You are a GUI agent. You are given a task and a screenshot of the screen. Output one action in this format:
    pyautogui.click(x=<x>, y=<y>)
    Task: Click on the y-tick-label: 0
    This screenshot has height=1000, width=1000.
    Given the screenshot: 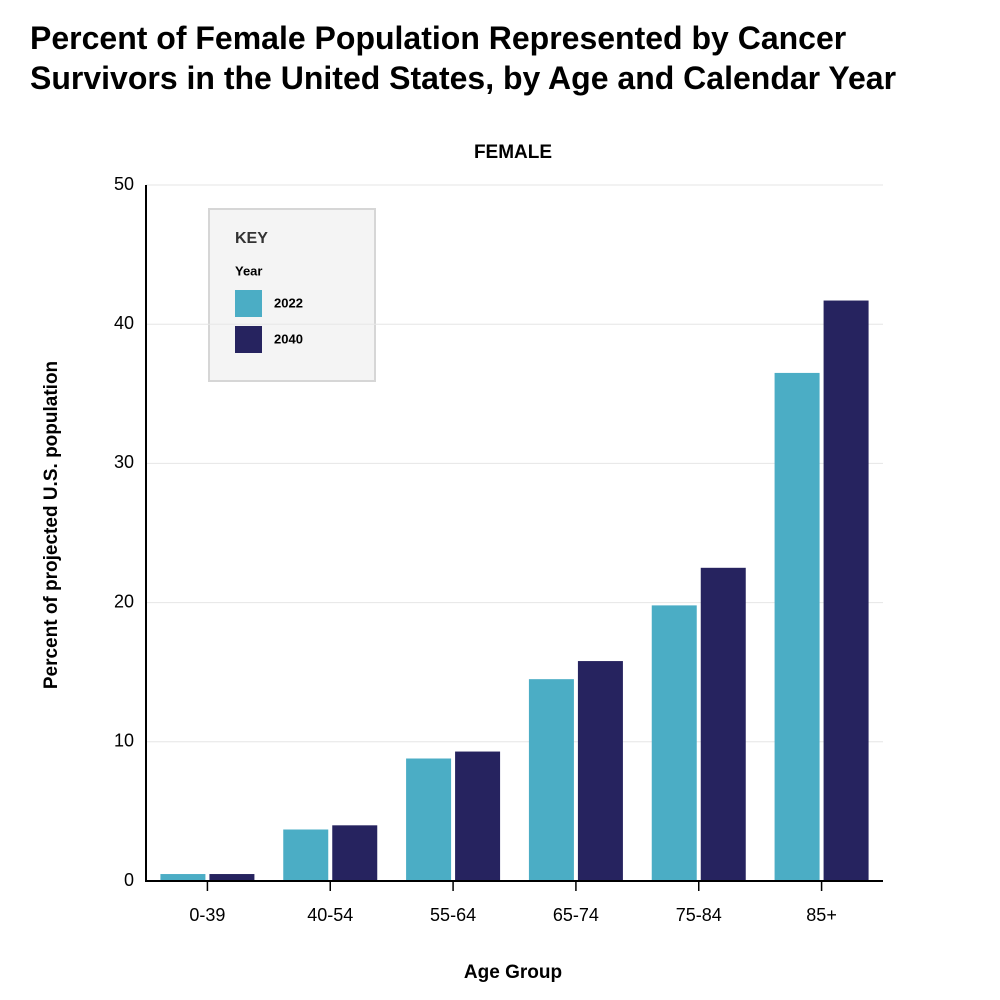 What is the action you would take?
    pyautogui.click(x=129, y=880)
    